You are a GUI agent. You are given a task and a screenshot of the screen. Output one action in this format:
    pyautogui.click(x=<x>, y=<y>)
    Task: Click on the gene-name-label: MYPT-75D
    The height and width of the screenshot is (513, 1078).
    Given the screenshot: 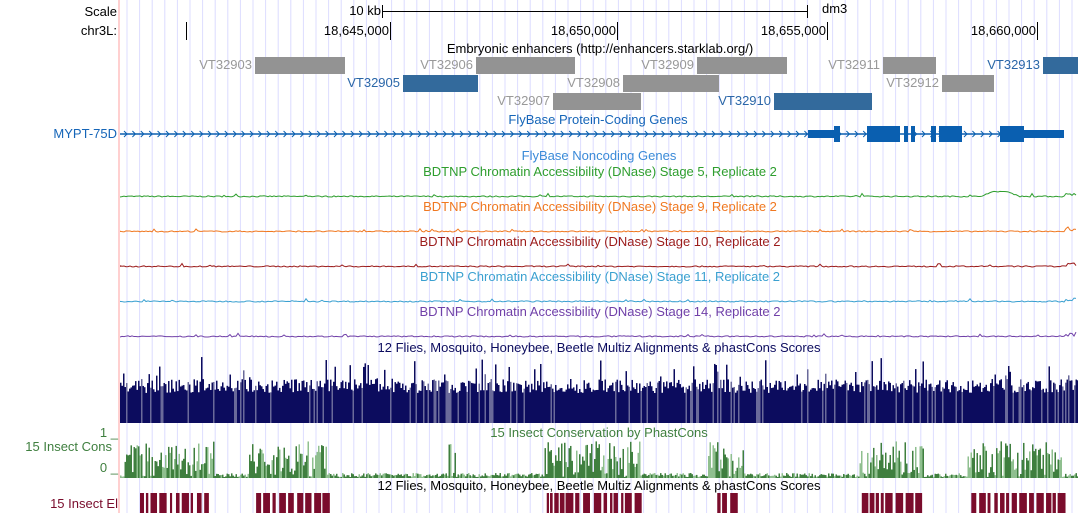 What is the action you would take?
    pyautogui.click(x=85, y=133)
    